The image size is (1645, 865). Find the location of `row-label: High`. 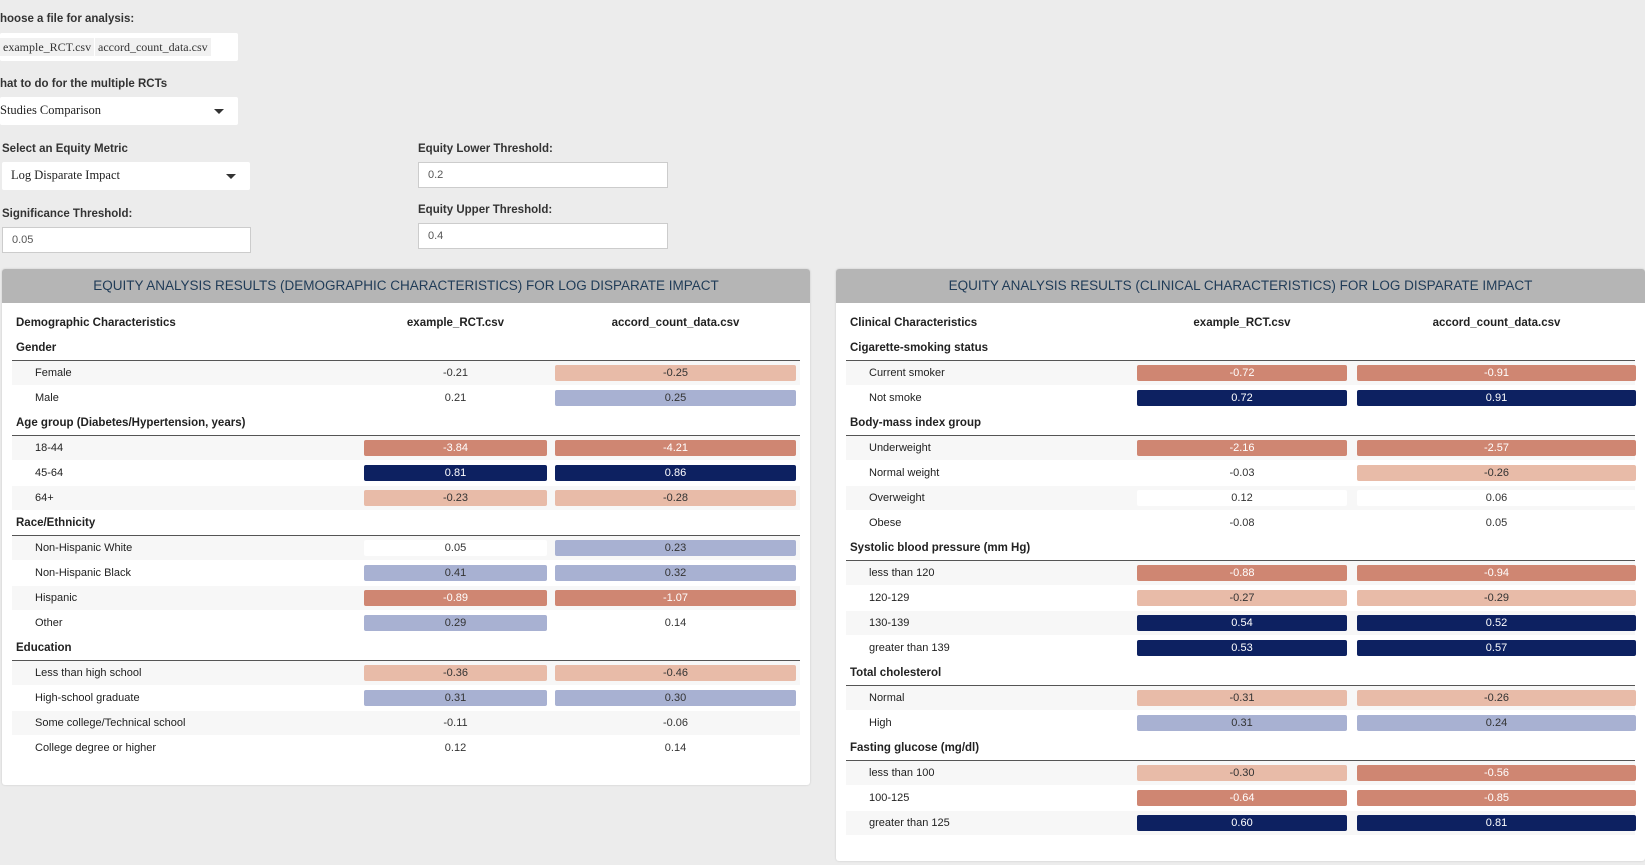

row-label: High is located at coordinates (880, 723).